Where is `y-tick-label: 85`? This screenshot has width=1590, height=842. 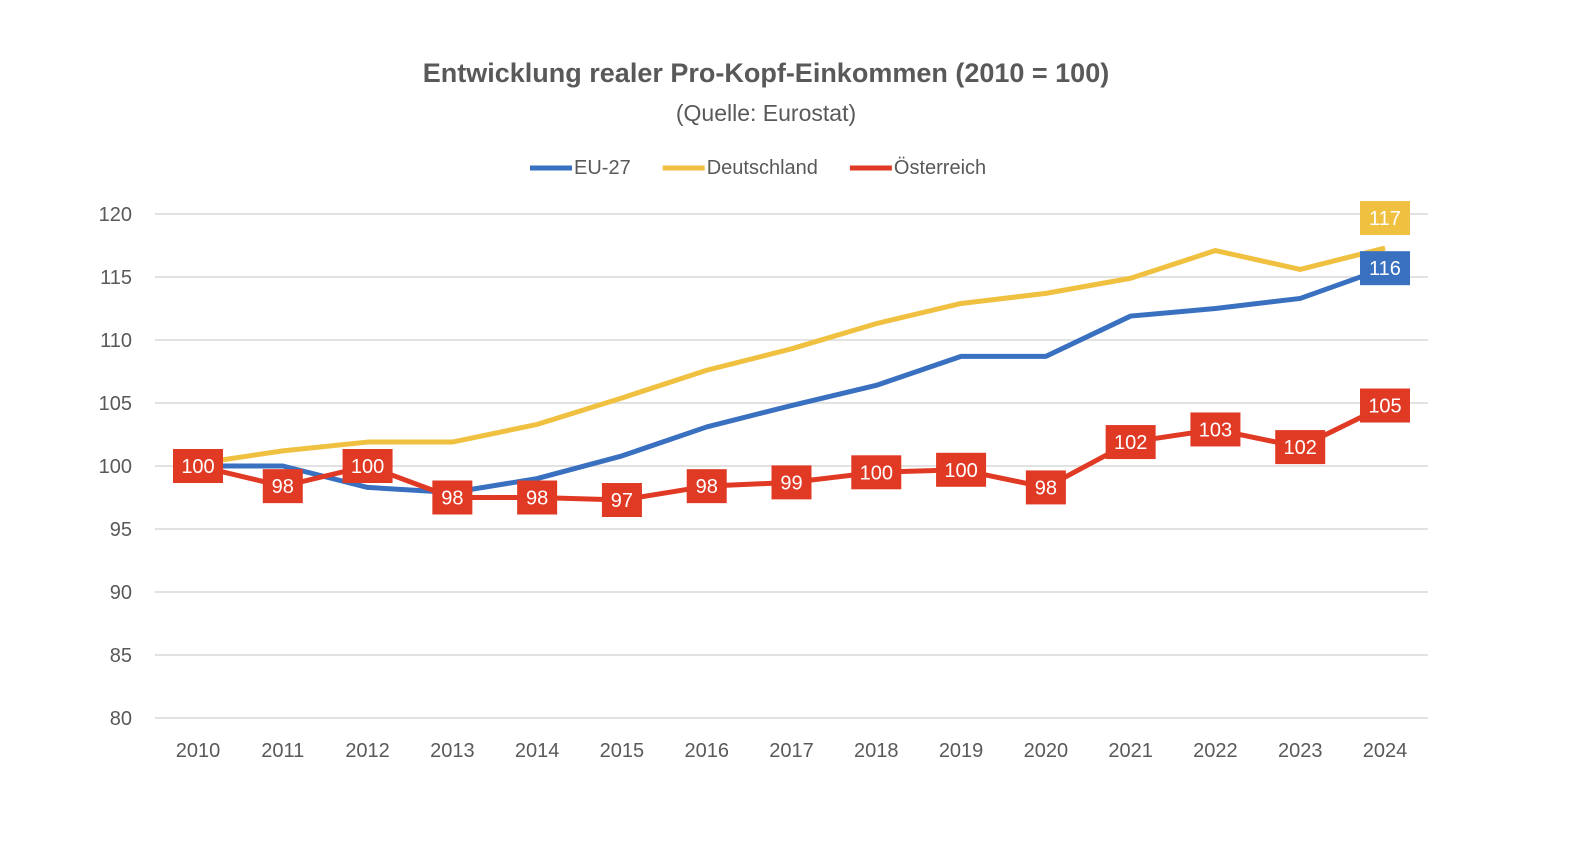 y-tick-label: 85 is located at coordinates (121, 656).